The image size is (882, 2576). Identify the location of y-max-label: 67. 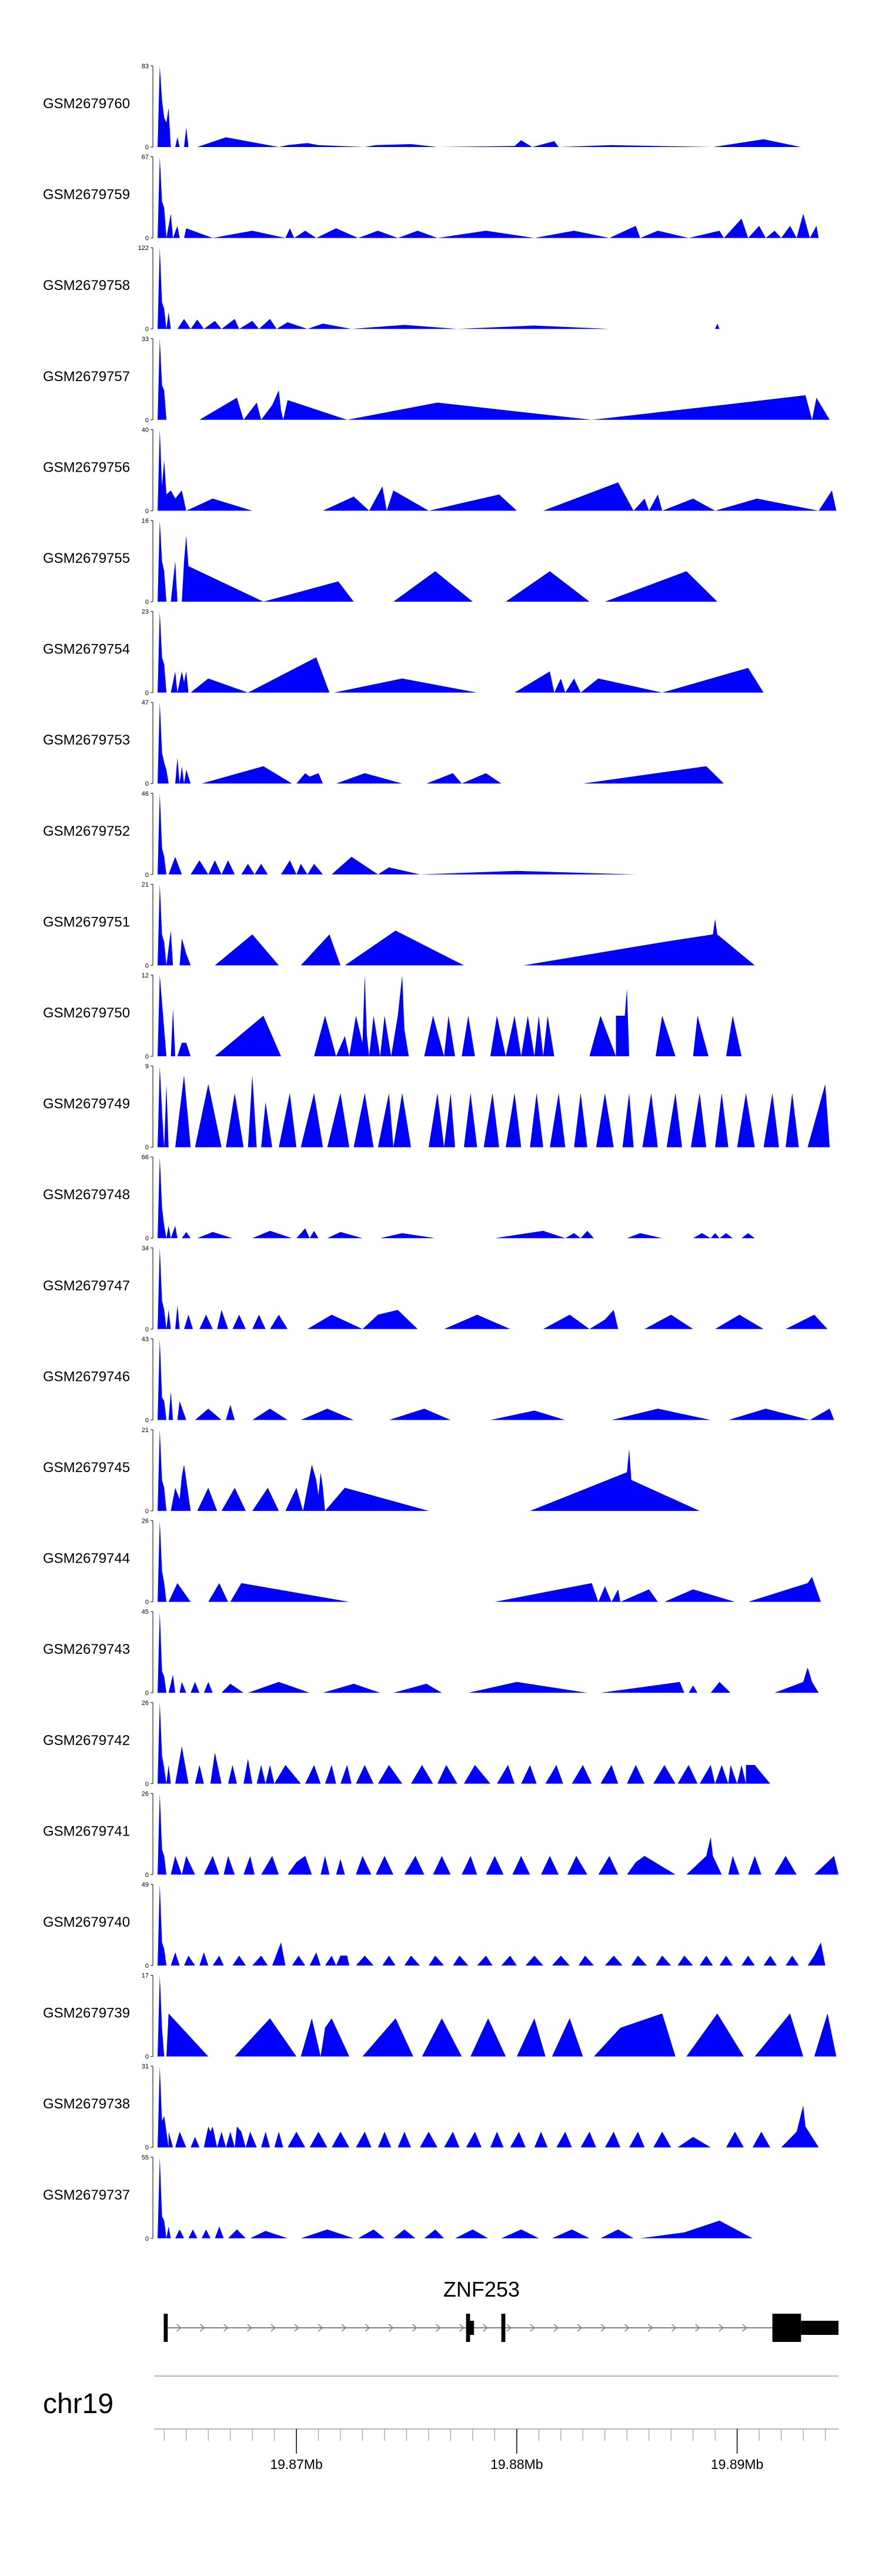
(145, 157).